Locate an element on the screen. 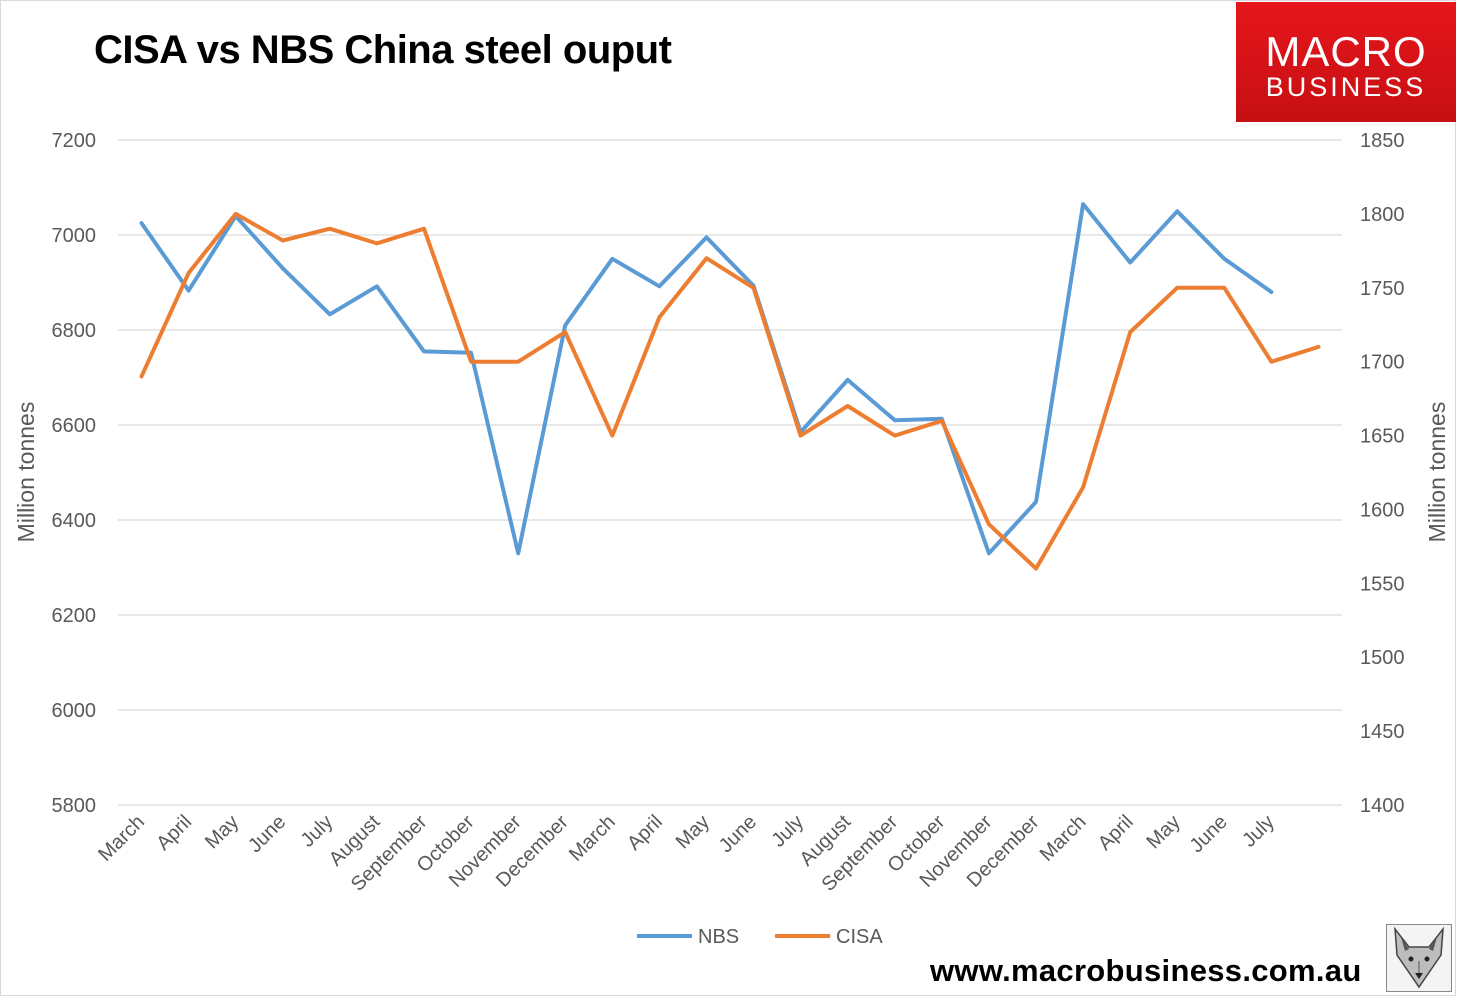 The width and height of the screenshot is (1458, 998). left-tick-label: 6200 is located at coordinates (74, 616).